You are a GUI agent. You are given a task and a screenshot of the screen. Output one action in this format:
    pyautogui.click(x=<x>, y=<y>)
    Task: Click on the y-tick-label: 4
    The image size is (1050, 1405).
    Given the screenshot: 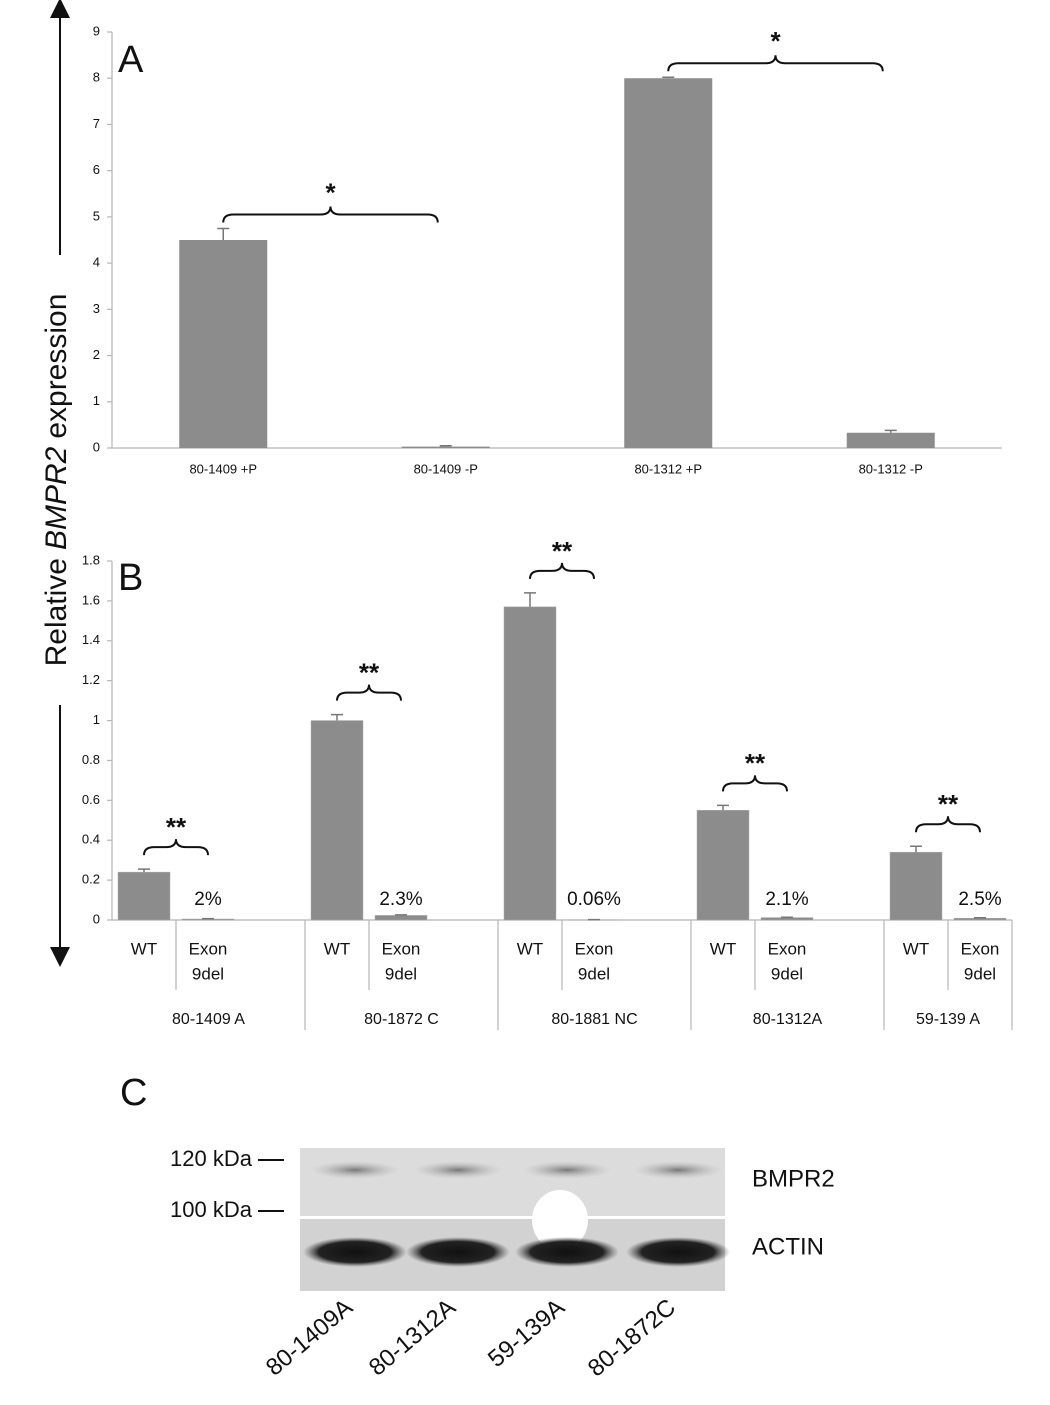 What is the action you would take?
    pyautogui.click(x=96, y=262)
    